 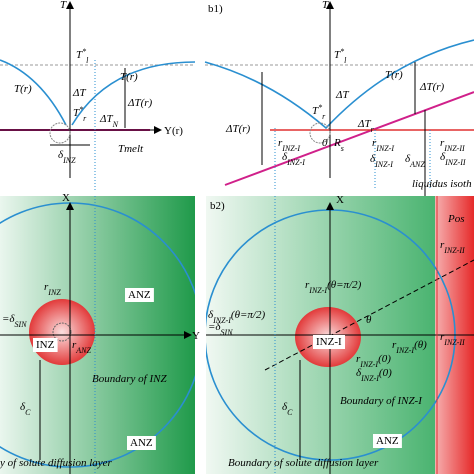 What do you see at coordinates (87, 60) in the screenshot?
I see `label-sub: l` at bounding box center [87, 60].